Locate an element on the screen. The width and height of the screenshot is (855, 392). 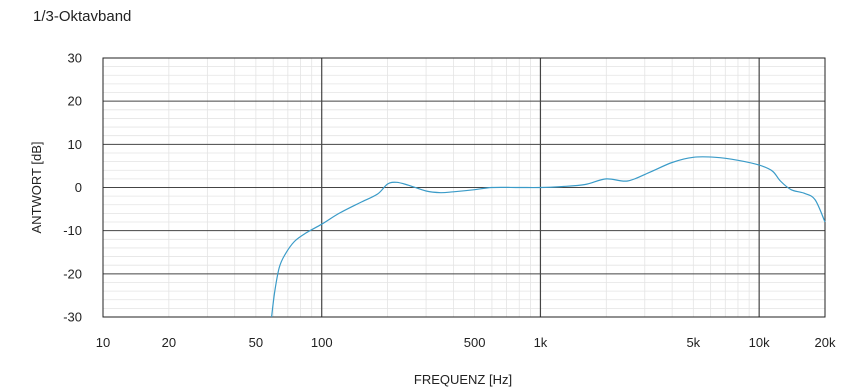
x-tick-label: 1k is located at coordinates (541, 342).